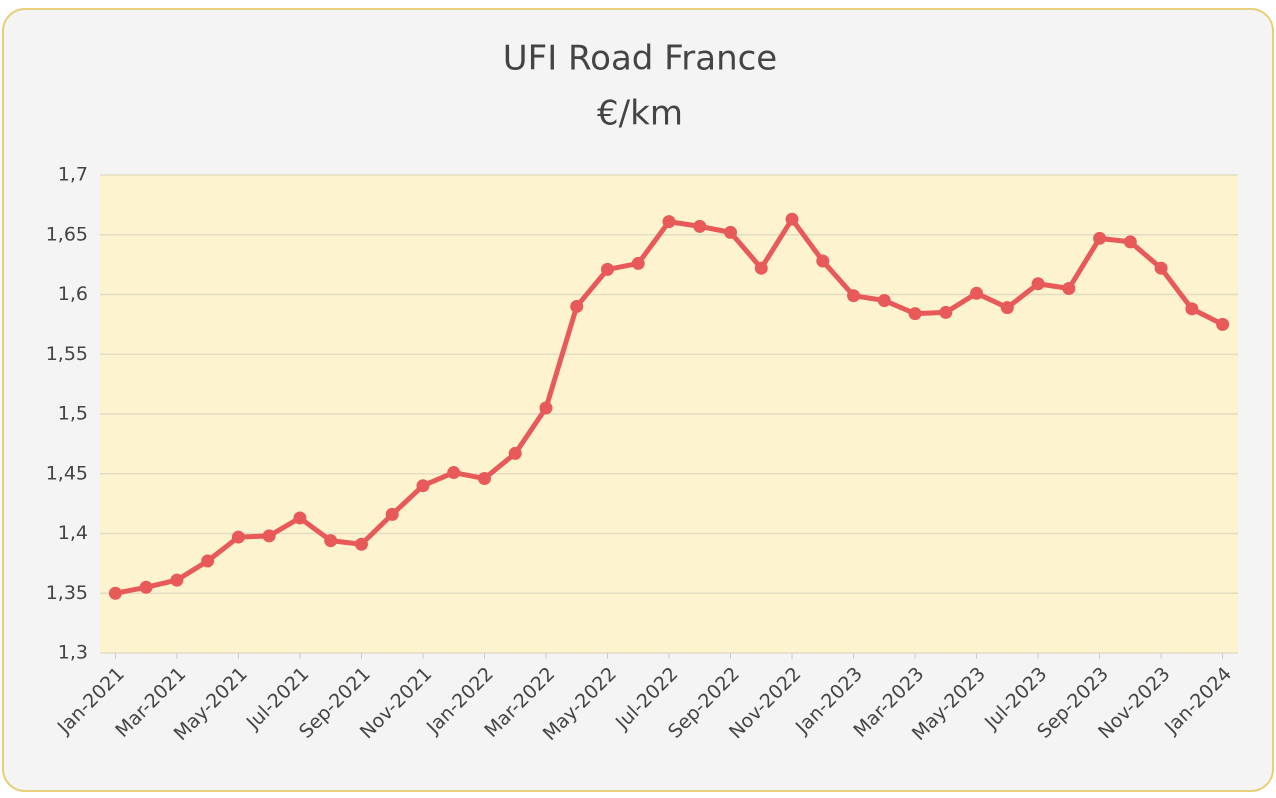  Describe the element at coordinates (73, 653) in the screenshot. I see `y-tick-label: 1,3` at that location.